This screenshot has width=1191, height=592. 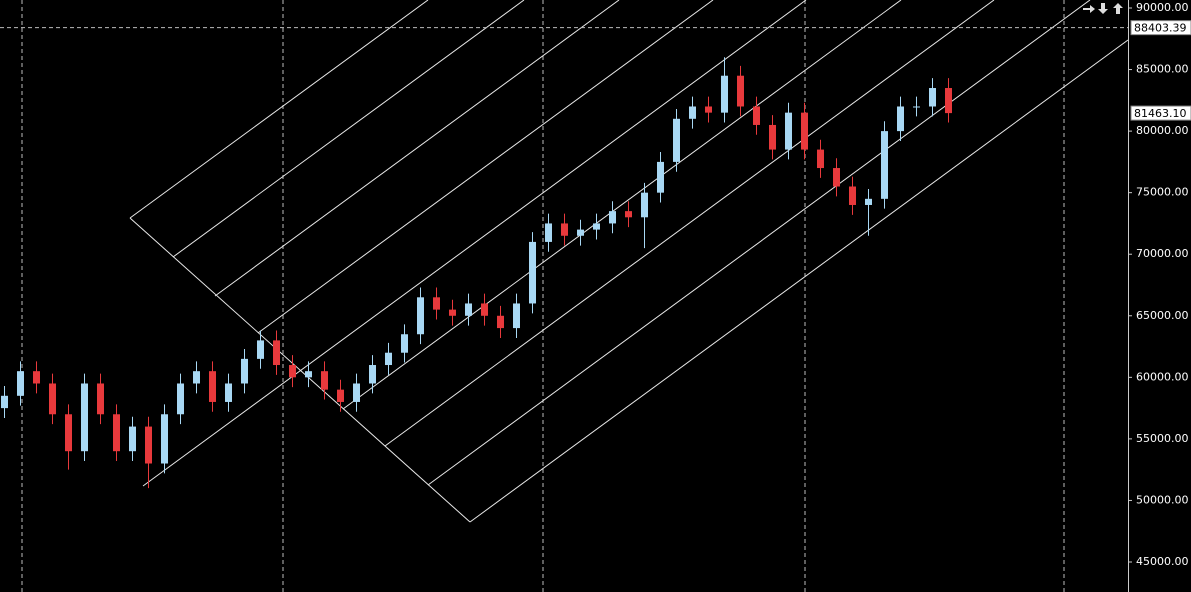 I want to click on last-price-box, so click(x=1160, y=113).